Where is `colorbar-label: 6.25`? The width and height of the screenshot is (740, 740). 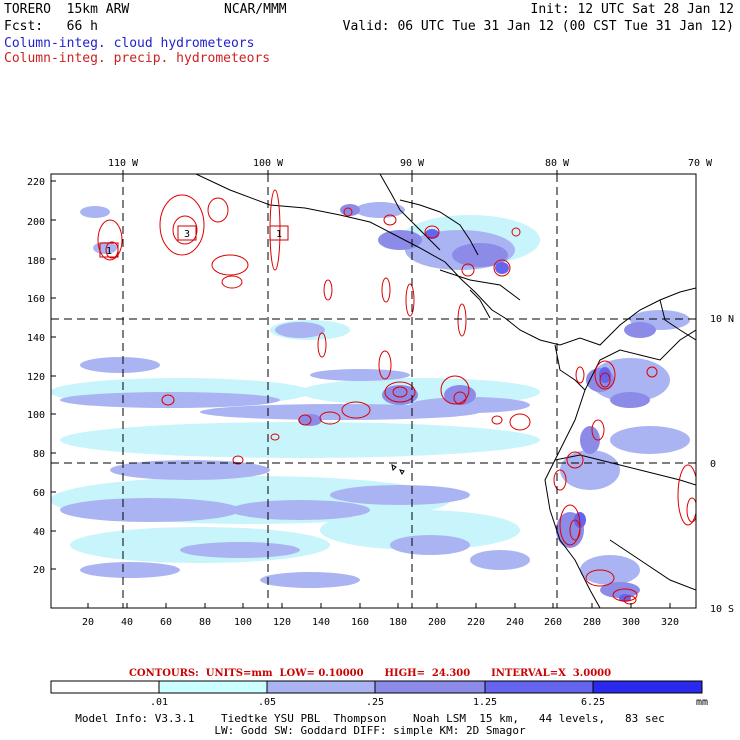
colorbar-label: 6.25 is located at coordinates (593, 702).